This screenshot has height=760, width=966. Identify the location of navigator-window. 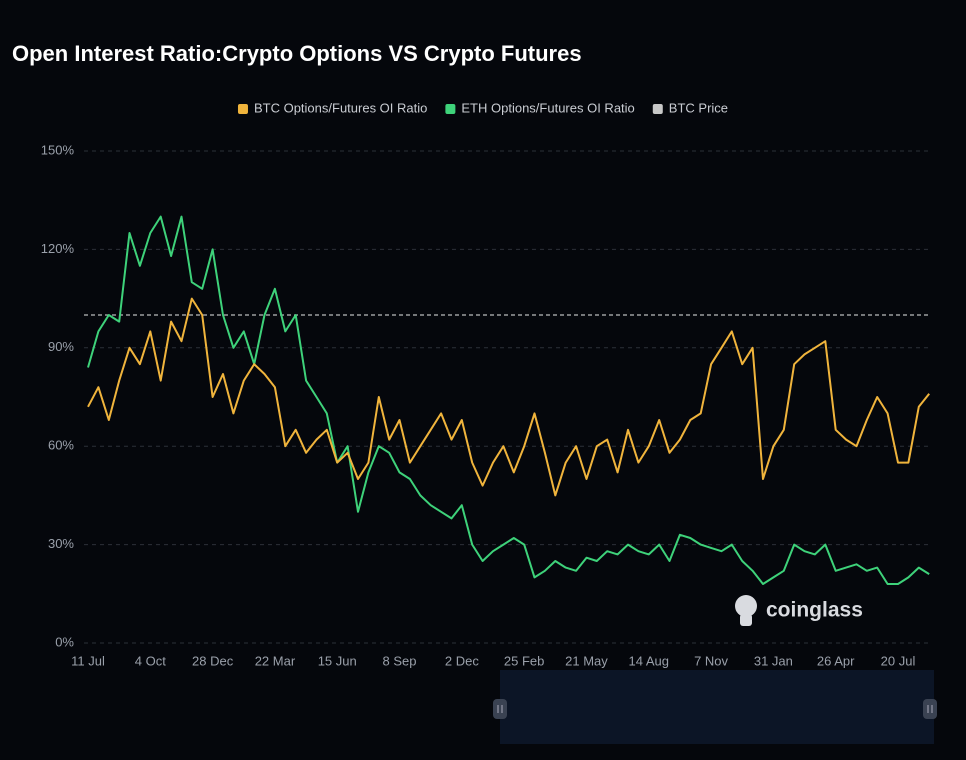
(717, 707).